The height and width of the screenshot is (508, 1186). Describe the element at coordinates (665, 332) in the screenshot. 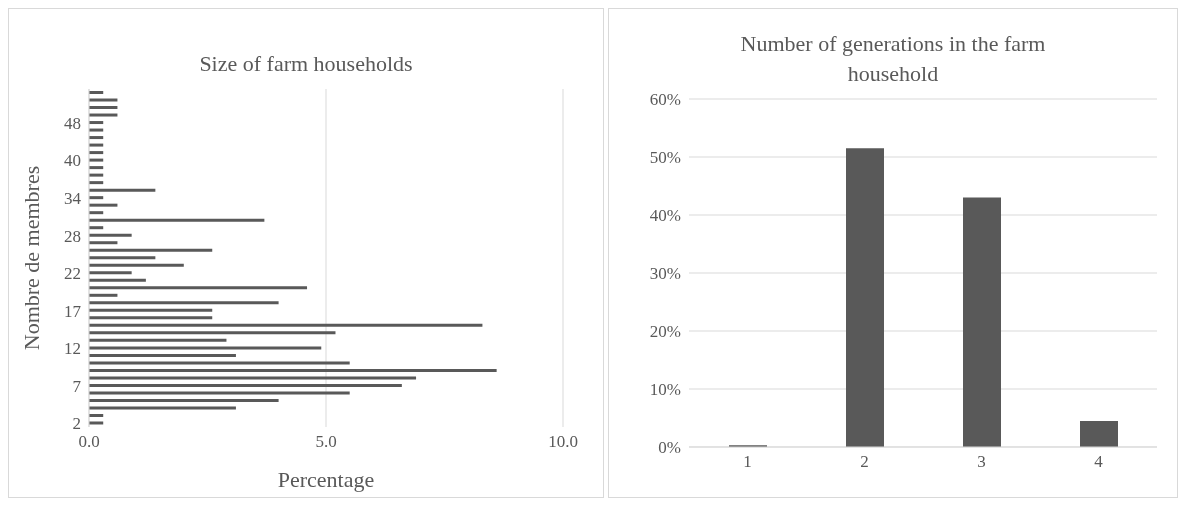

I see `y-tick-label: 20%` at that location.